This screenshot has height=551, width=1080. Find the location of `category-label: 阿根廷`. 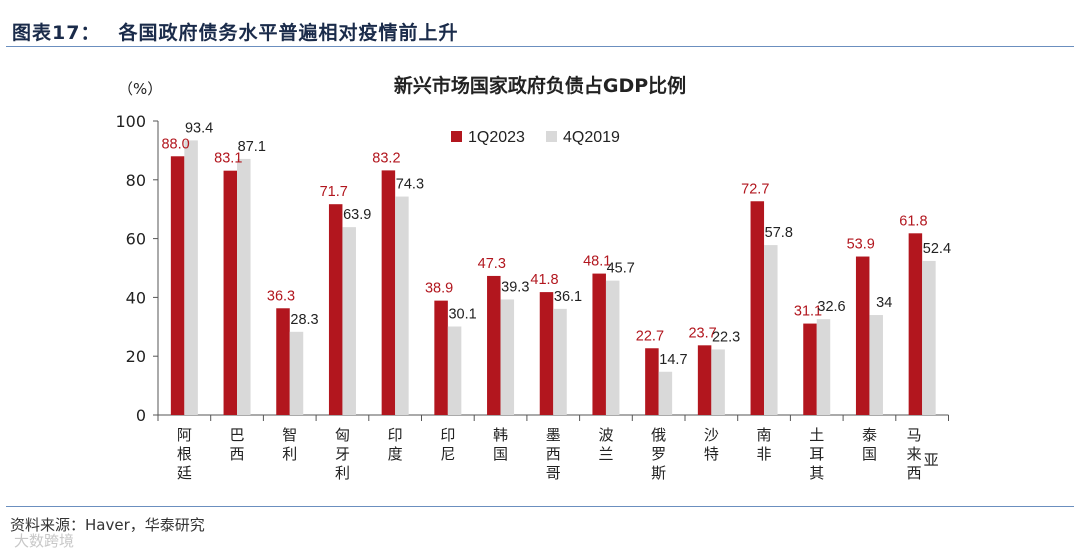

category-label: 阿根廷 is located at coordinates (184, 454).